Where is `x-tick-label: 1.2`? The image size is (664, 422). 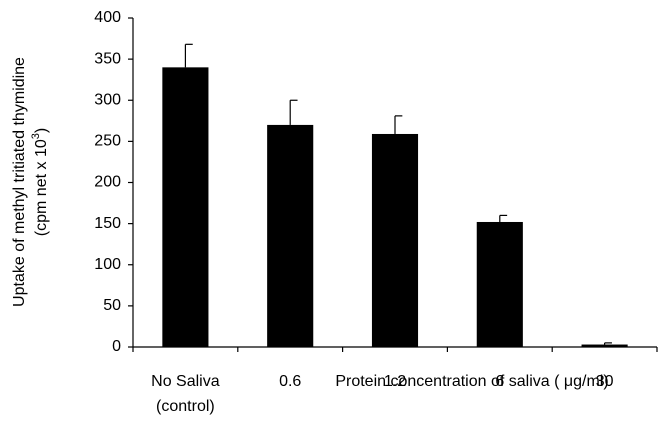 x-tick-label: 1.2 is located at coordinates (395, 381).